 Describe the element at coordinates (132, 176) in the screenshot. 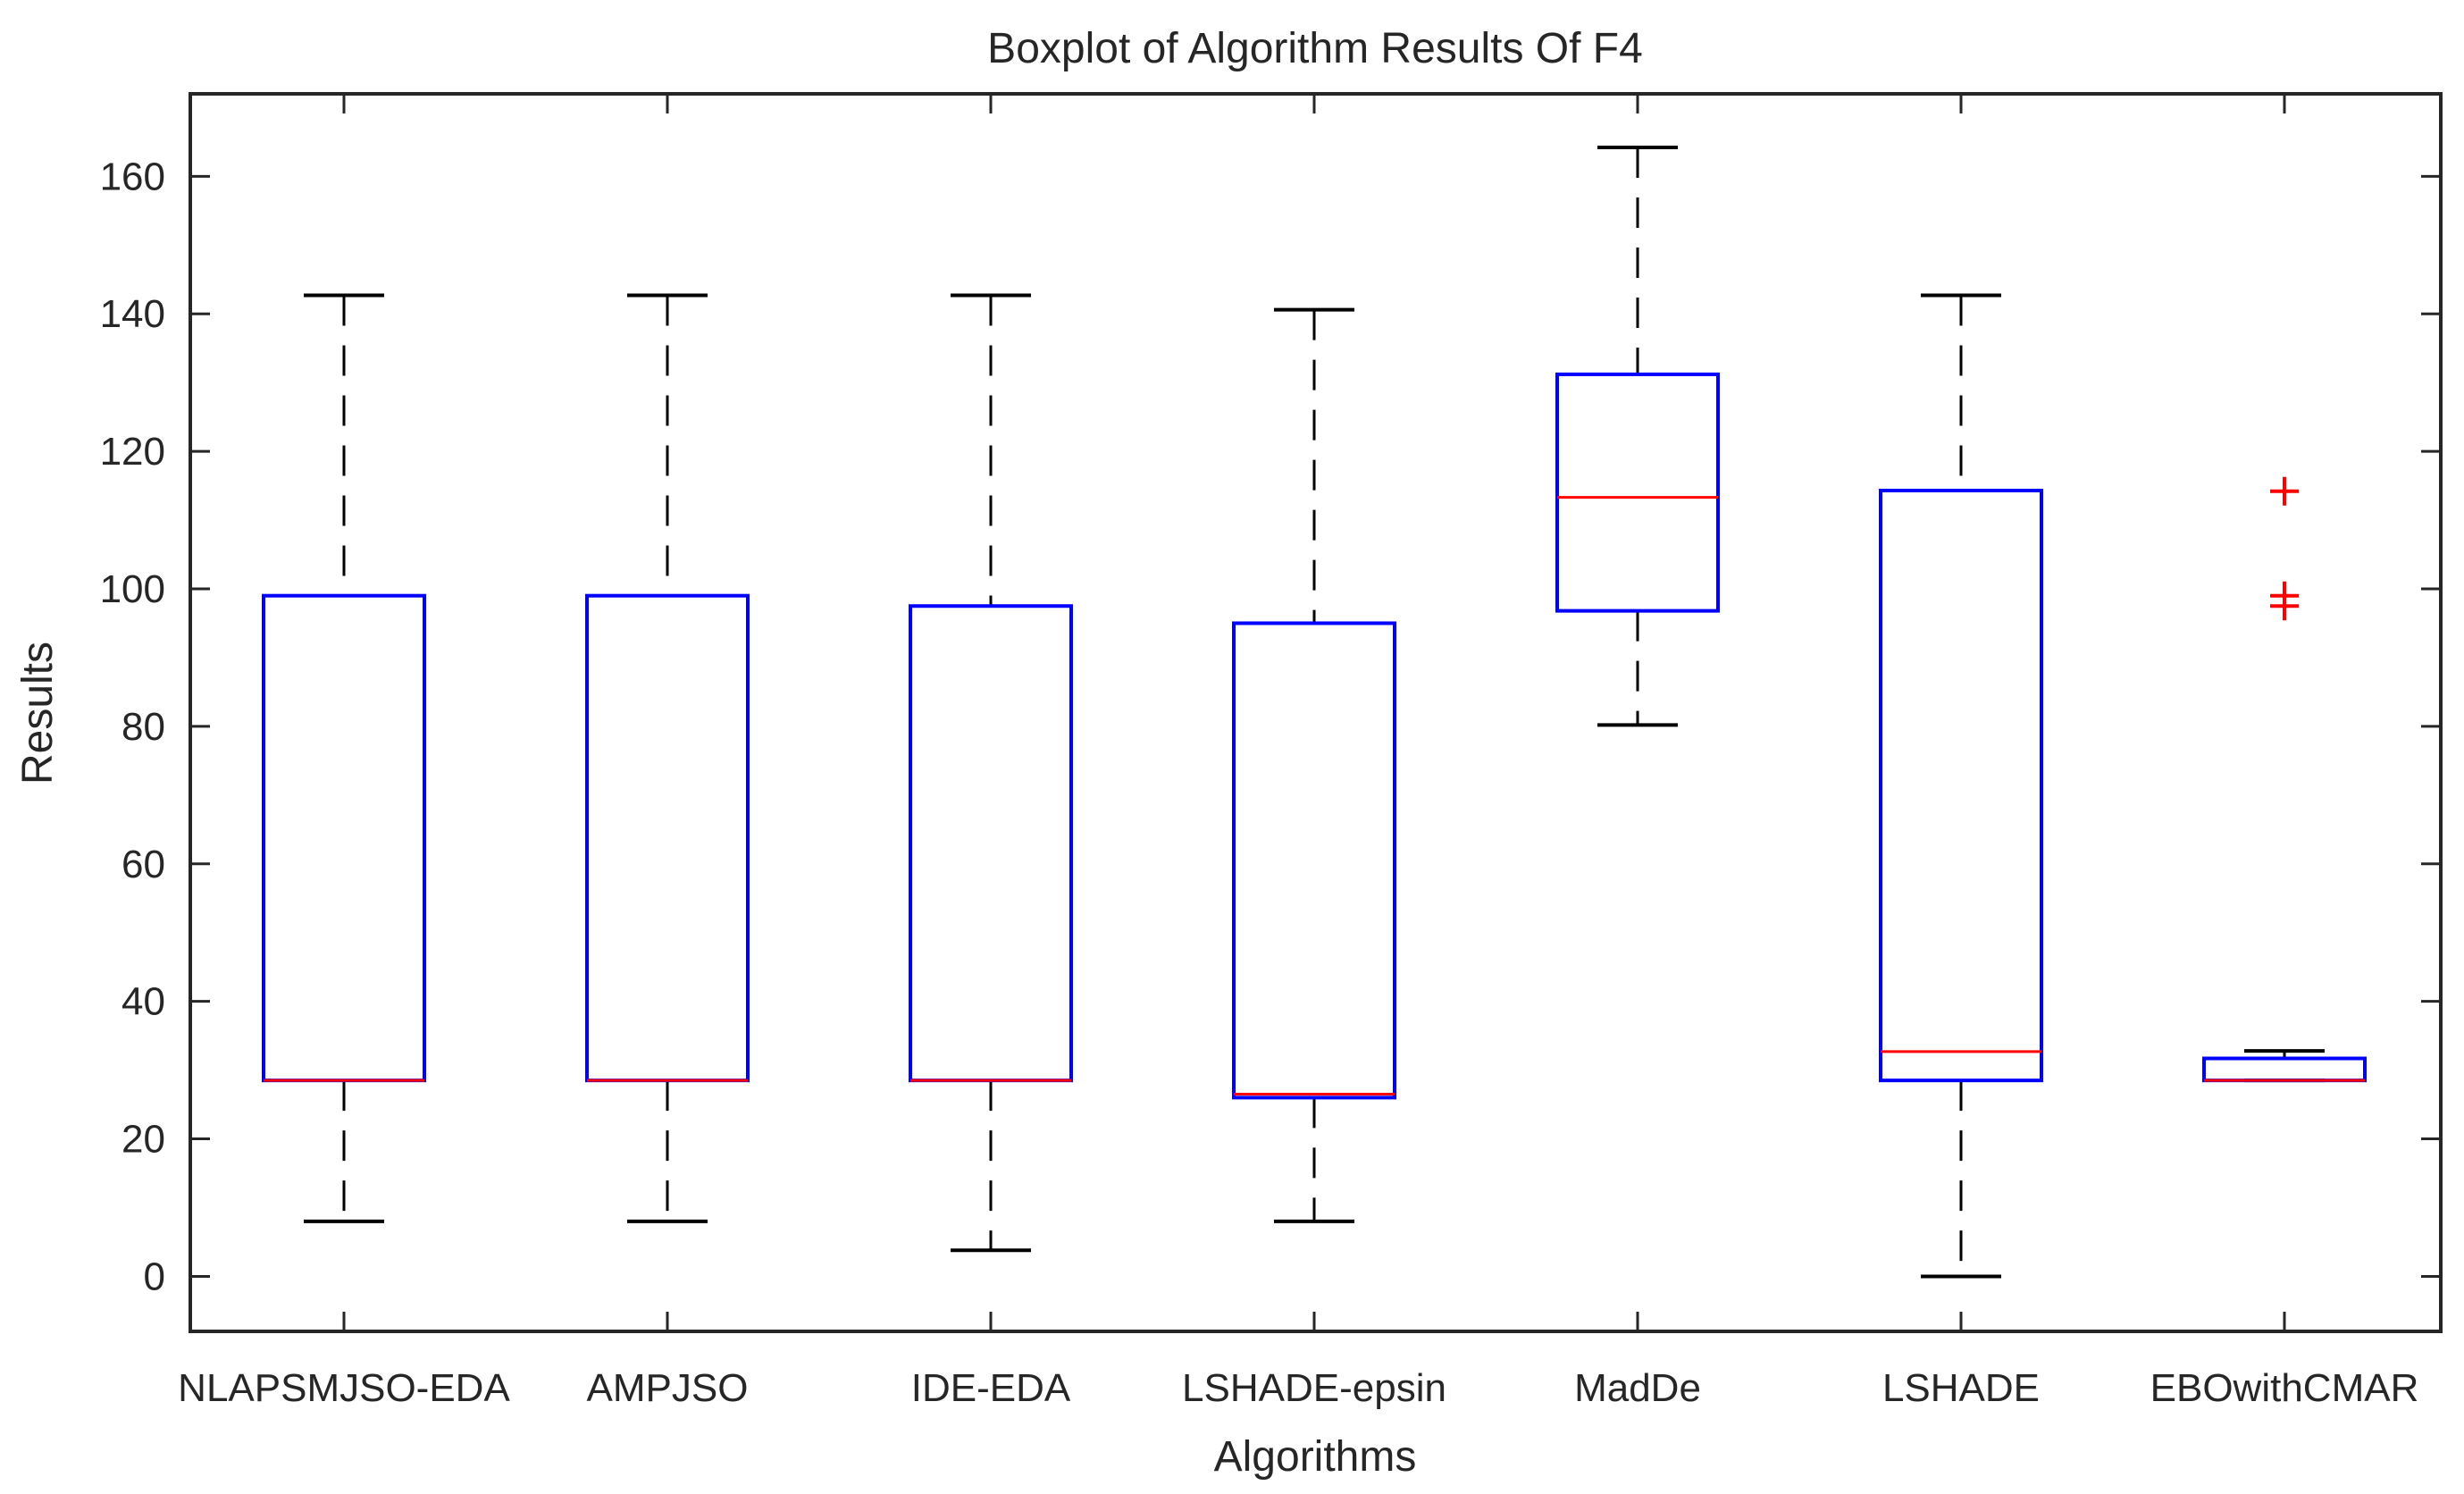

I see `y-tick-label: 160` at that location.